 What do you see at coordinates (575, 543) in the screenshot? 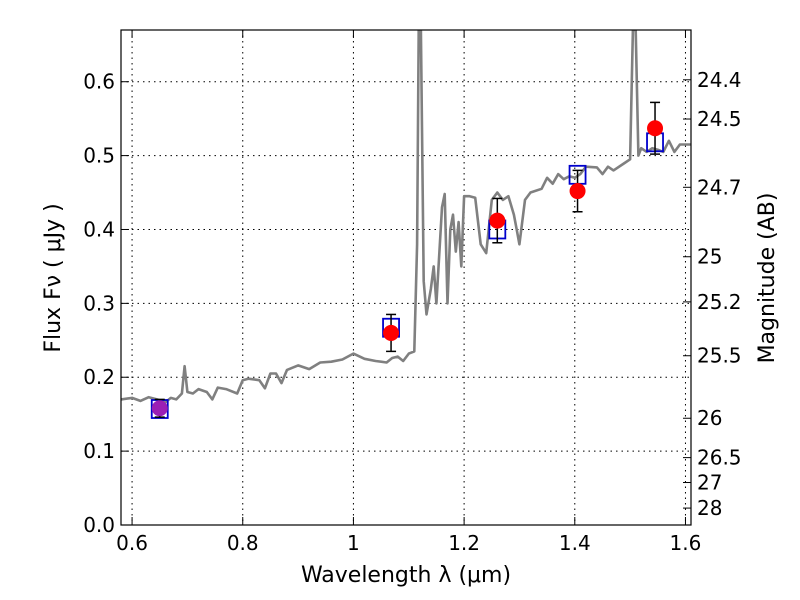
I see `x-tick-label: 1.4` at bounding box center [575, 543].